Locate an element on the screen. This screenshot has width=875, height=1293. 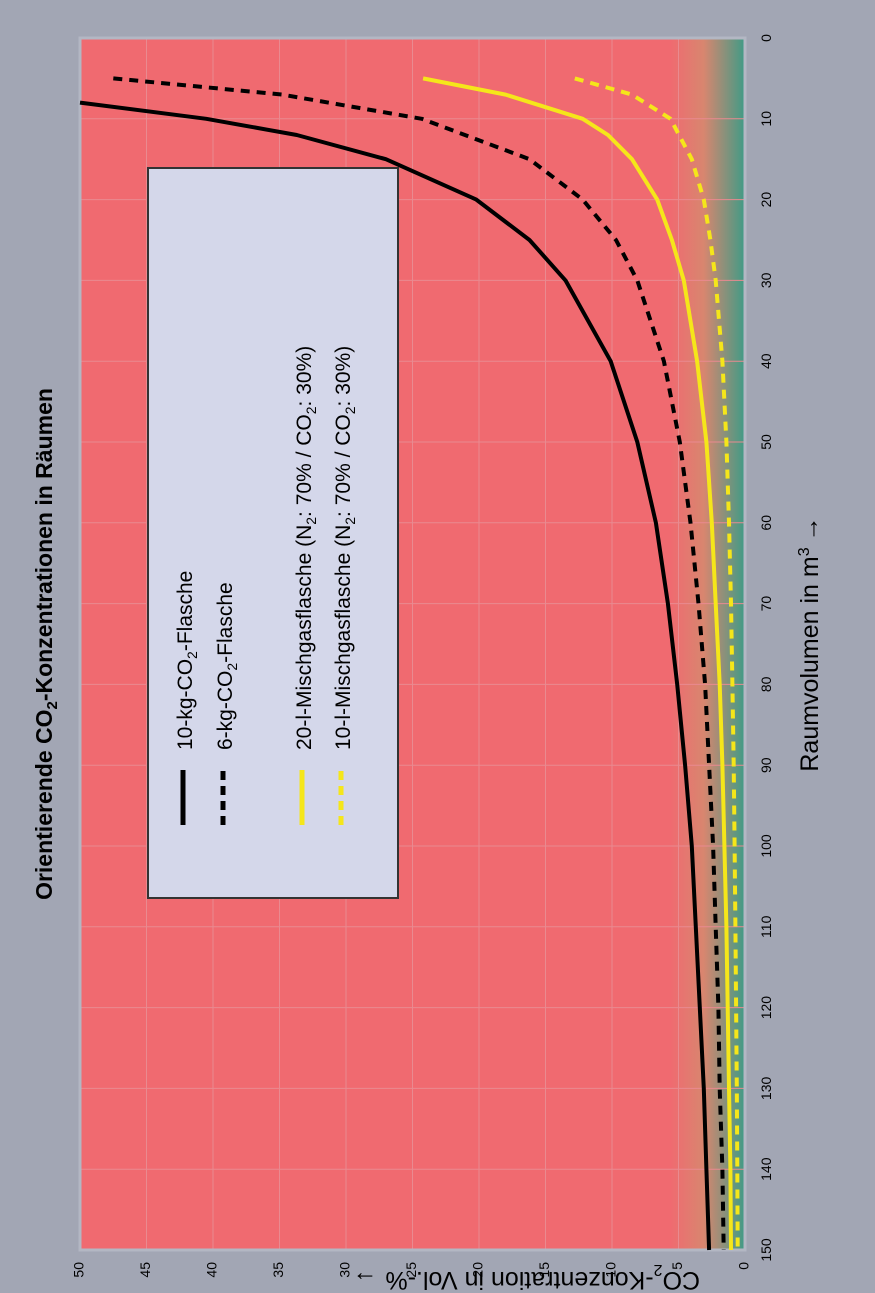
x-tick-label: 100 is located at coordinates (766, 846).